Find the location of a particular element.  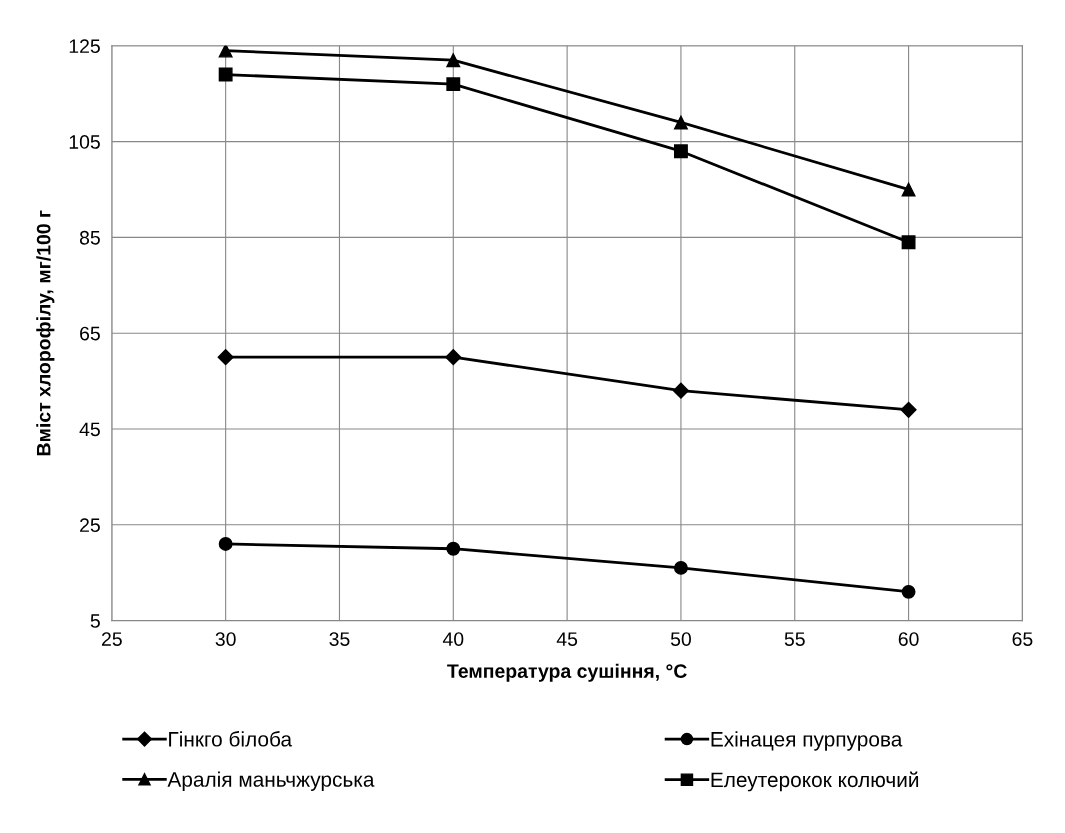

x-tick-label: 65 is located at coordinates (1022, 639).